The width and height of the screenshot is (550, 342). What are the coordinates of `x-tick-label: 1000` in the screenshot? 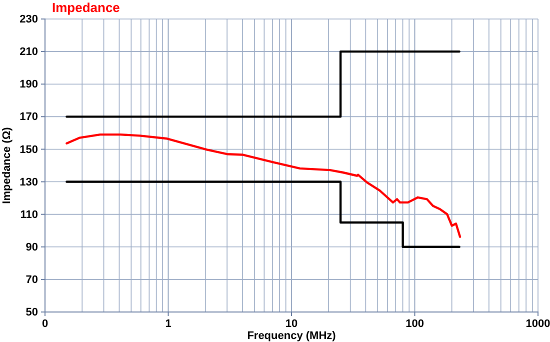 It's located at (538, 324).